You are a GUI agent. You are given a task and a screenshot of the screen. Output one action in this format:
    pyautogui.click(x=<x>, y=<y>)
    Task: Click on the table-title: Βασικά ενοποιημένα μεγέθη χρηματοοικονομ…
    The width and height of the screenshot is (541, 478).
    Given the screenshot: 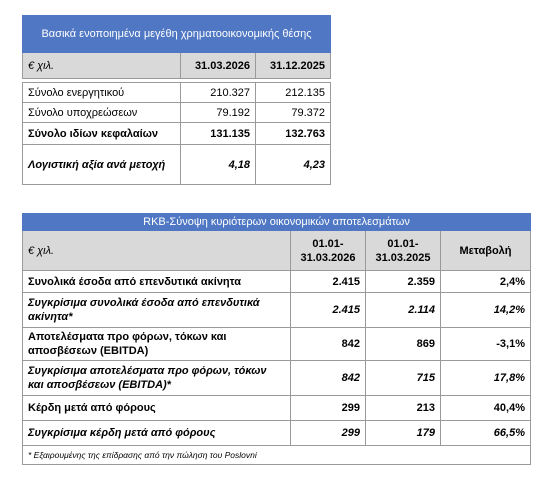 What is the action you would take?
    pyautogui.click(x=176, y=34)
    